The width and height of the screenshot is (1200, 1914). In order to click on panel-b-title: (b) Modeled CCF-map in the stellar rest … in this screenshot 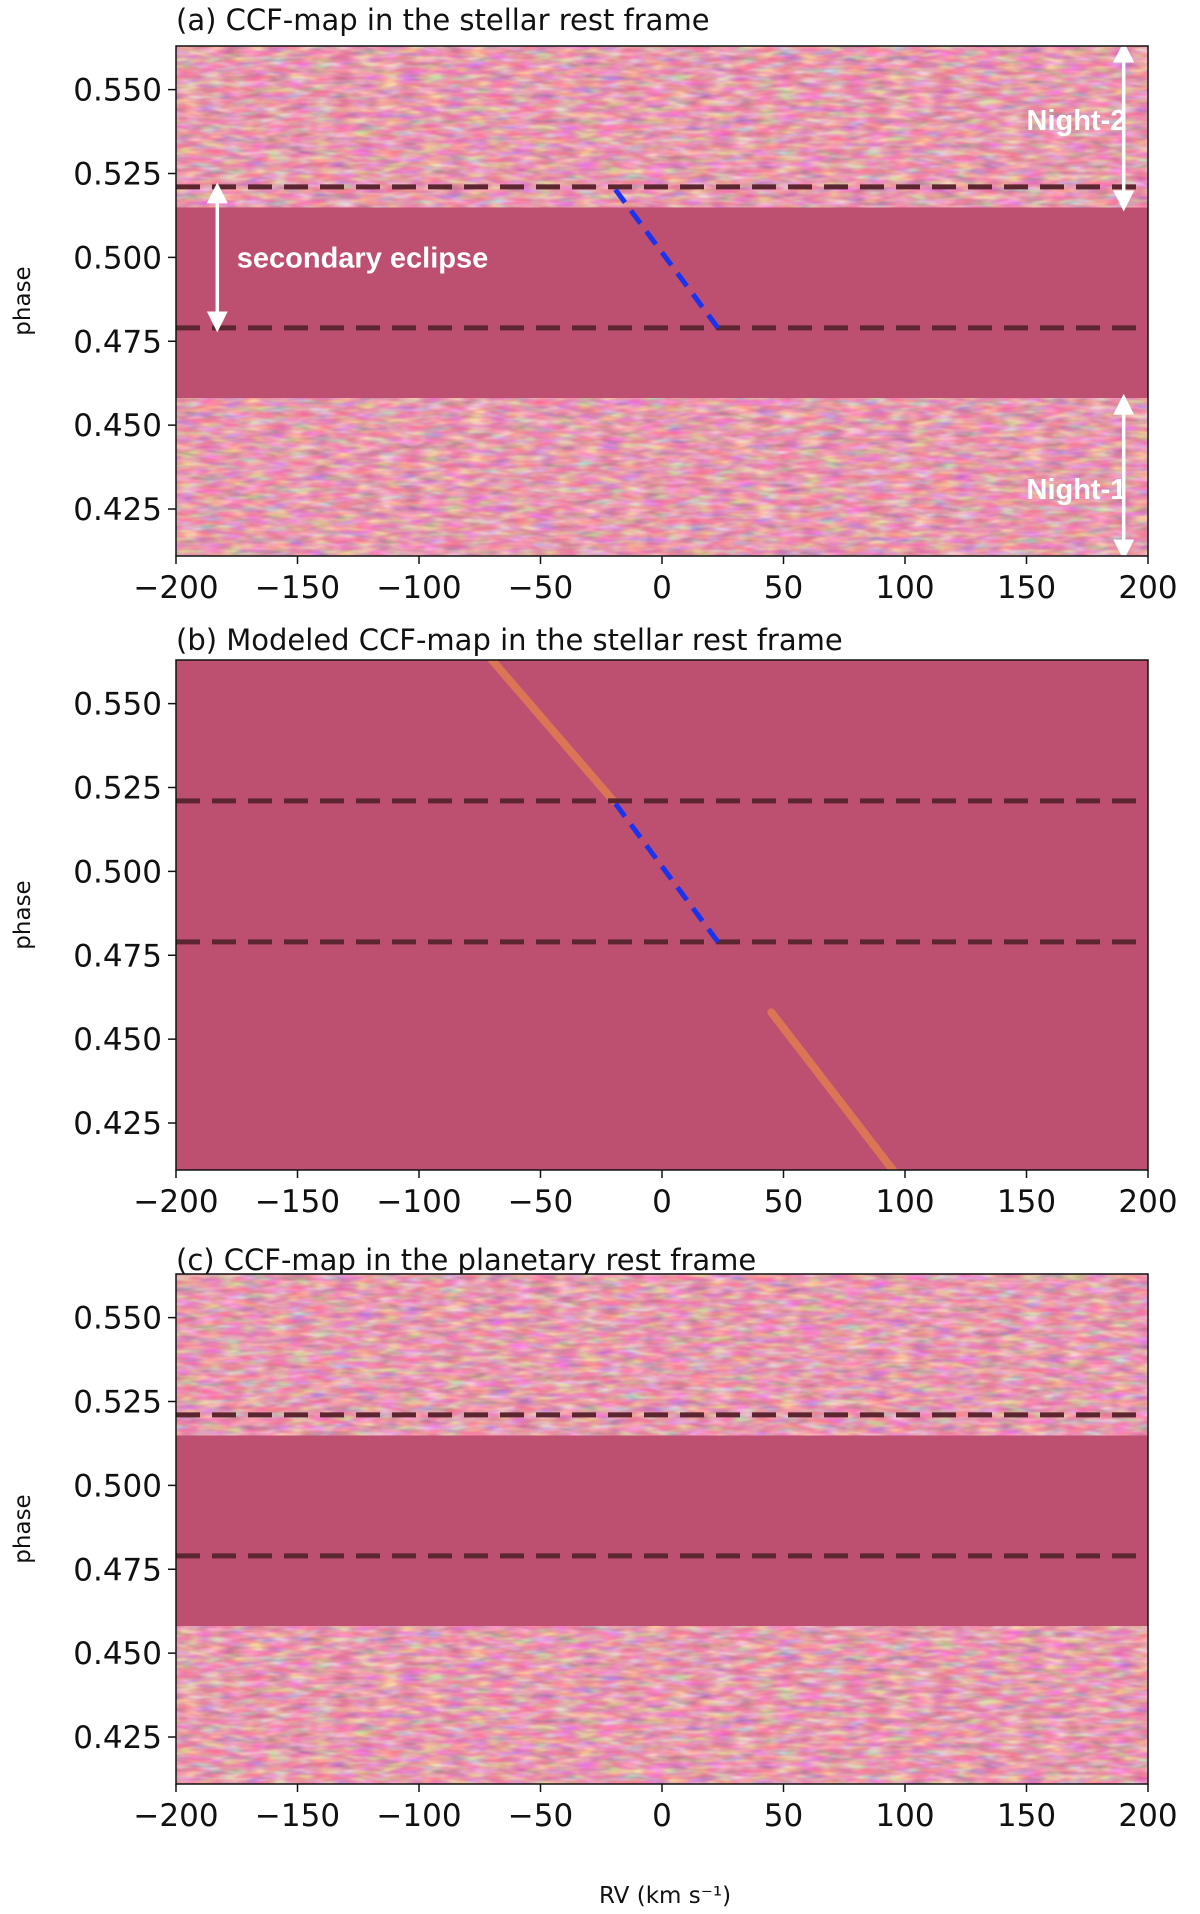, I will do `click(509, 640)`.